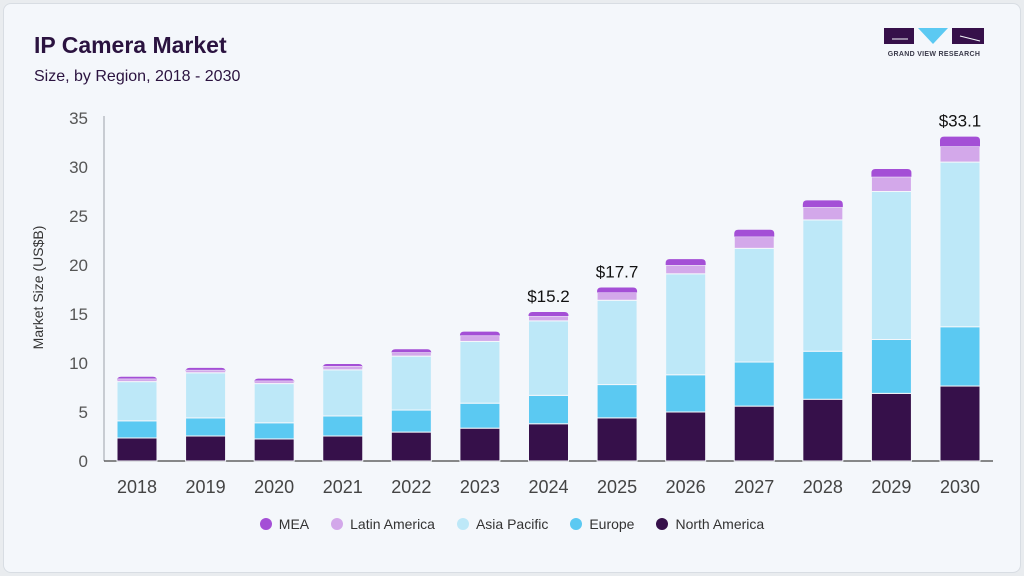  I want to click on legend-item: Europe, so click(602, 524).